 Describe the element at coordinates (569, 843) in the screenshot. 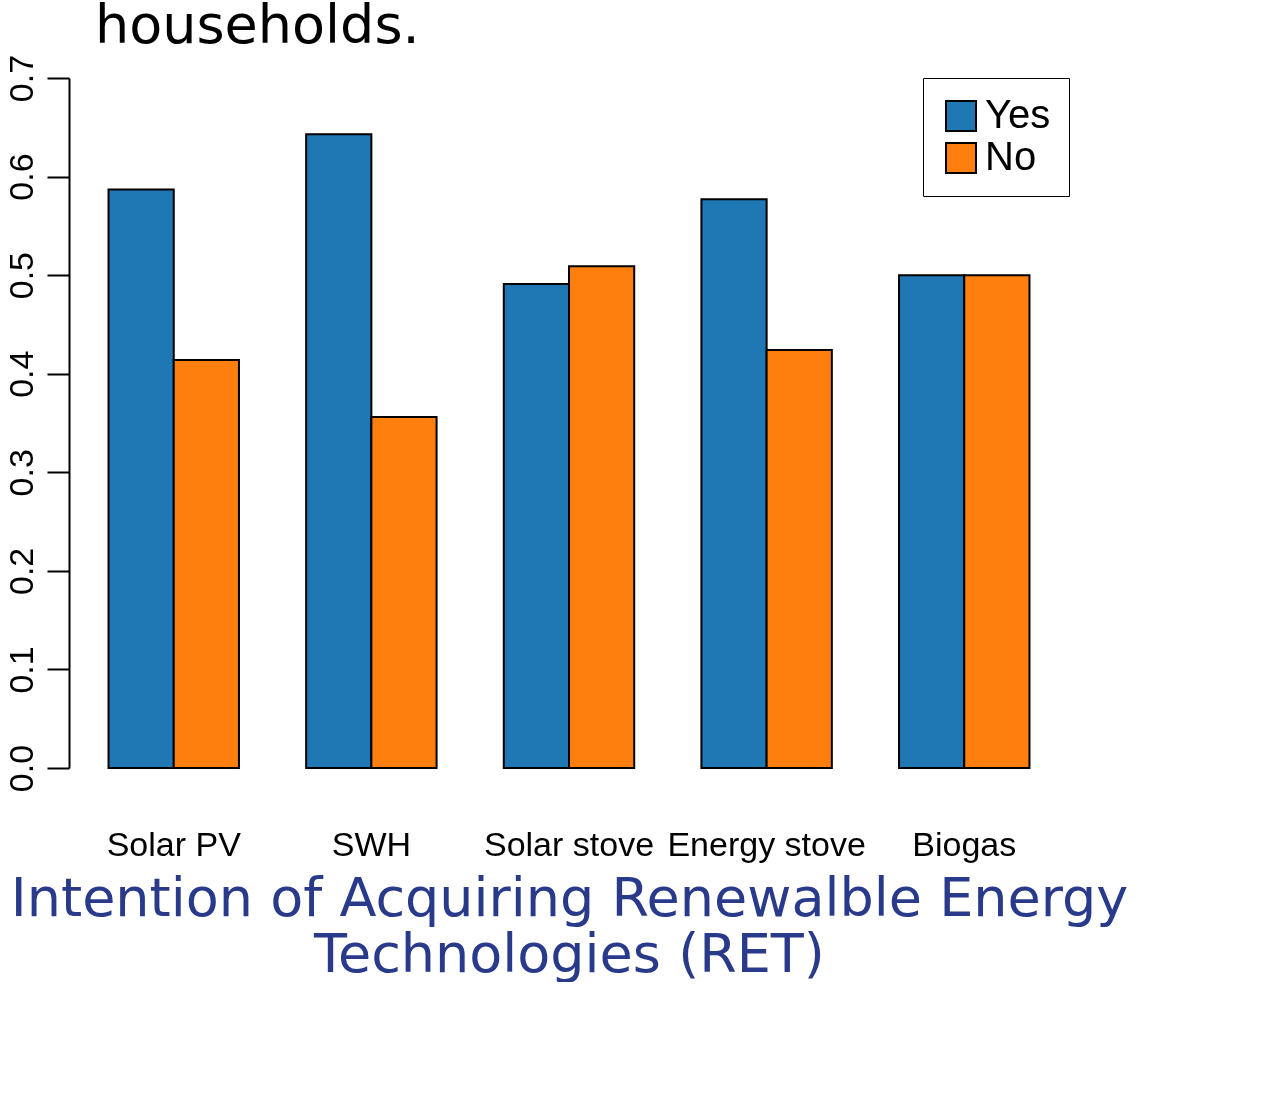

I see `x-tick-label: Solar stove` at that location.